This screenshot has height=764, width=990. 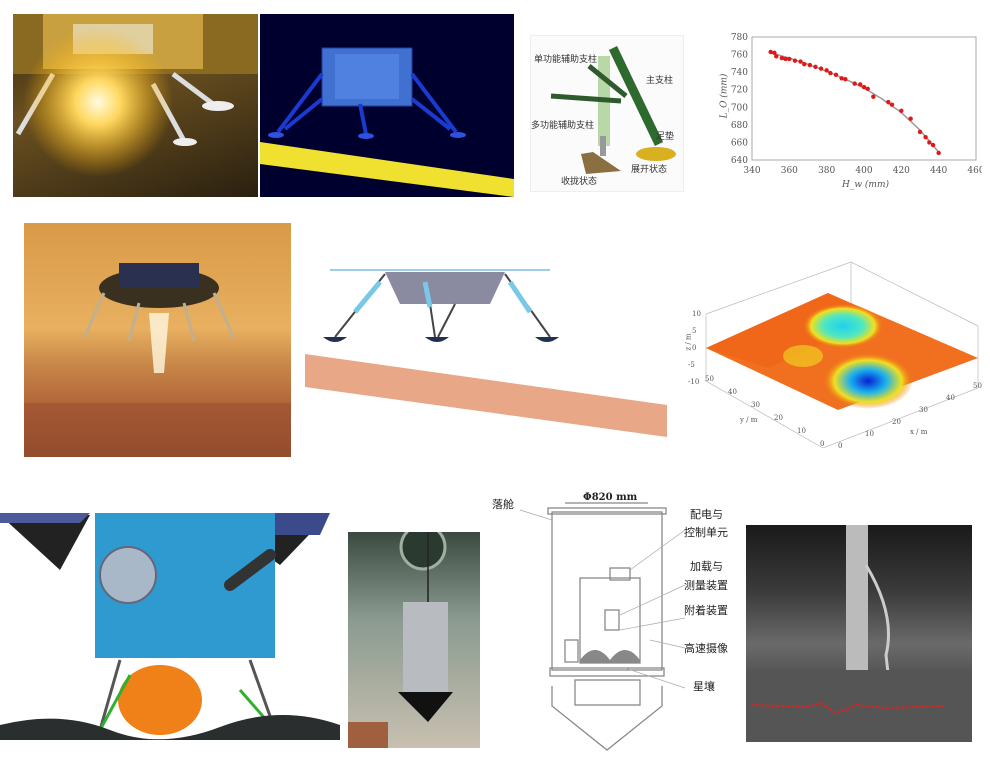 I want to click on label-diameter: Φ820 mm, so click(x=610, y=497).